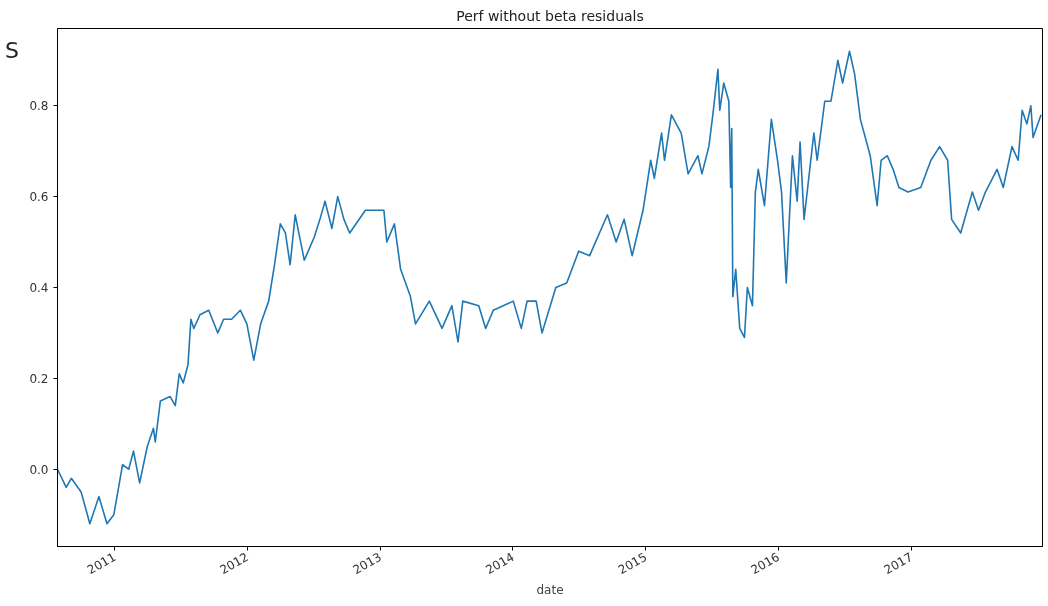 This screenshot has width=1048, height=606. I want to click on y-tick-label: 0.2, so click(39, 378).